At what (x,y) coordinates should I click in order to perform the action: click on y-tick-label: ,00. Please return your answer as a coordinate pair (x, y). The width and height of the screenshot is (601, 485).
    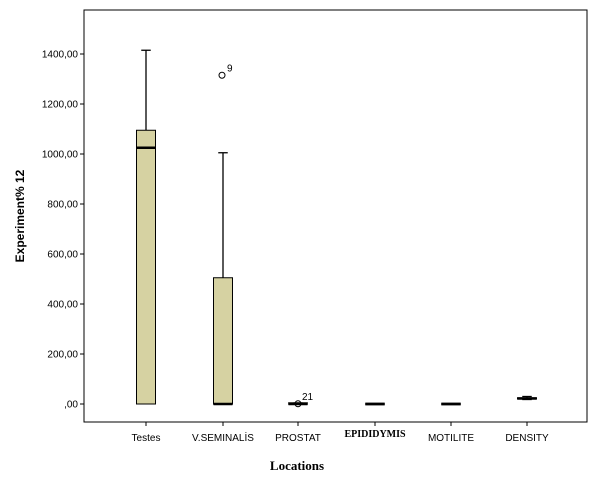
    Looking at the image, I should click on (71, 405).